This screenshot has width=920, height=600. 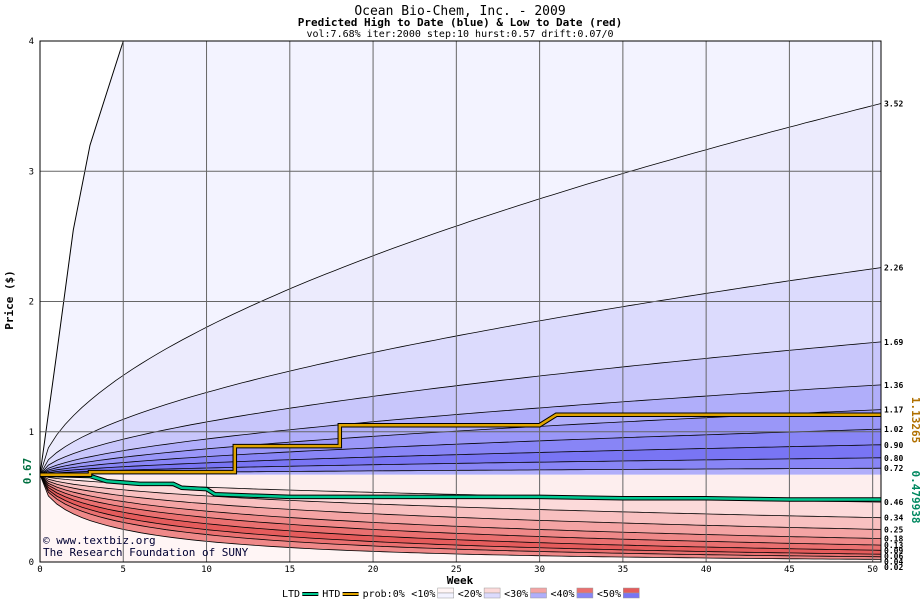 What do you see at coordinates (789, 570) in the screenshot?
I see `x-tick-45: 45` at bounding box center [789, 570].